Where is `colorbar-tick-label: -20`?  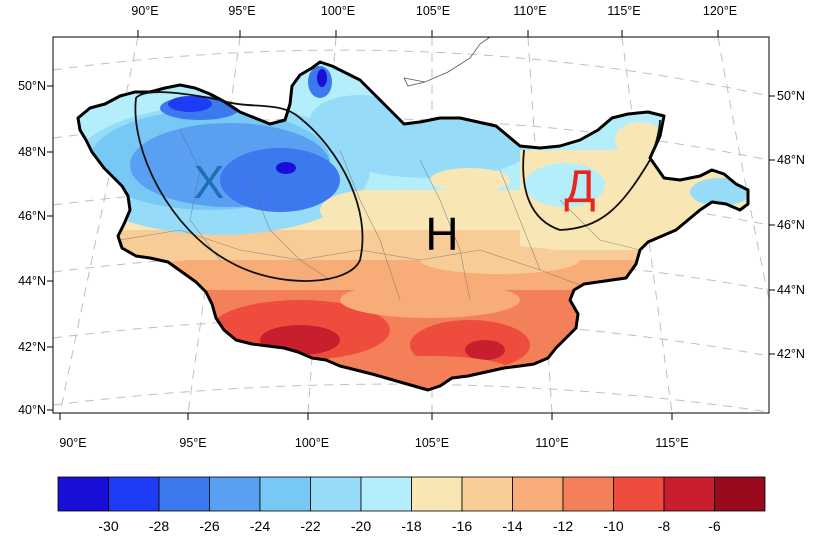
colorbar-tick-label: -20 is located at coordinates (361, 526).